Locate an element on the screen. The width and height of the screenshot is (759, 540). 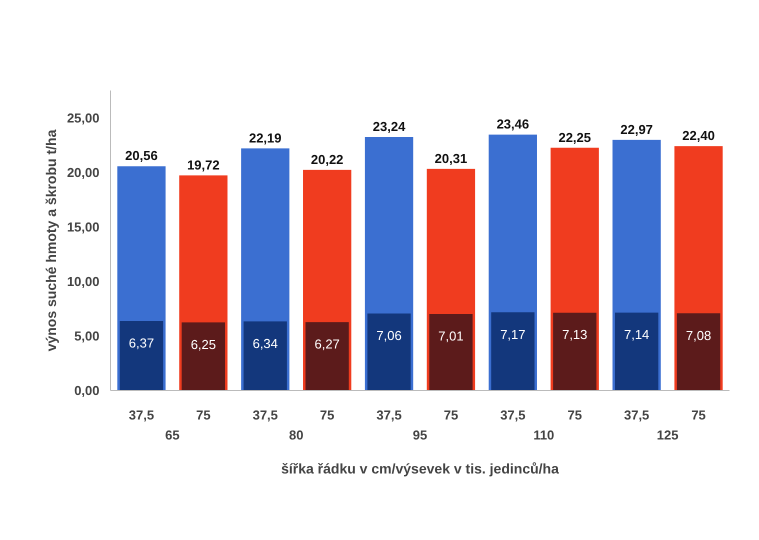
data-label: 6,25 is located at coordinates (203, 344).